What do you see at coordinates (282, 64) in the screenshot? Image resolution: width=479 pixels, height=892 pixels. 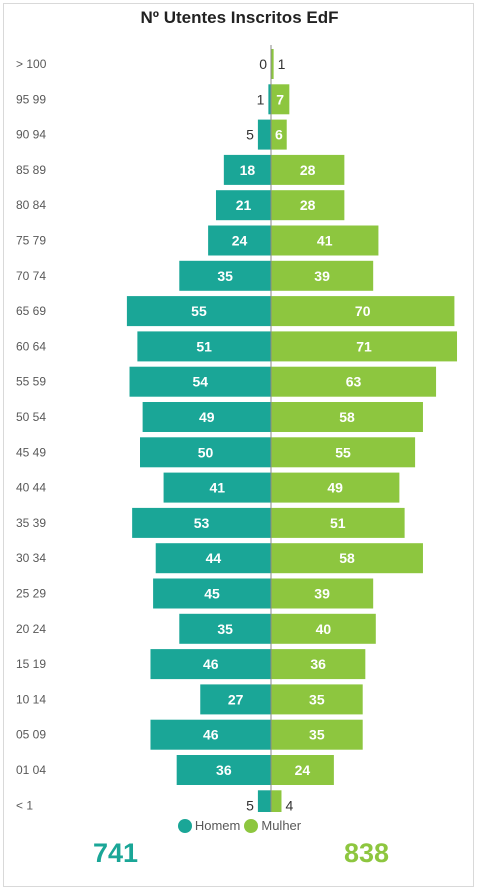 I see `female-value-label: 1` at bounding box center [282, 64].